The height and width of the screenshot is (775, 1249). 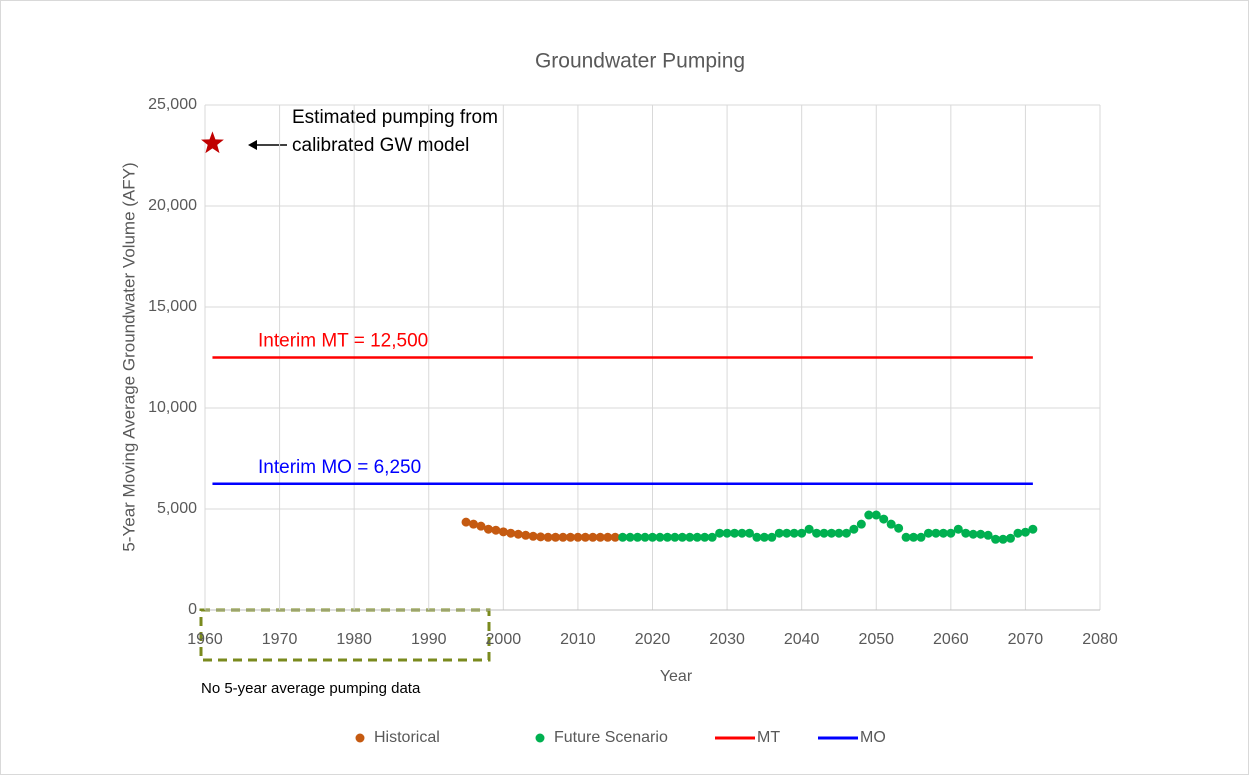 I want to click on legend-label: Future Scenario, so click(x=611, y=737).